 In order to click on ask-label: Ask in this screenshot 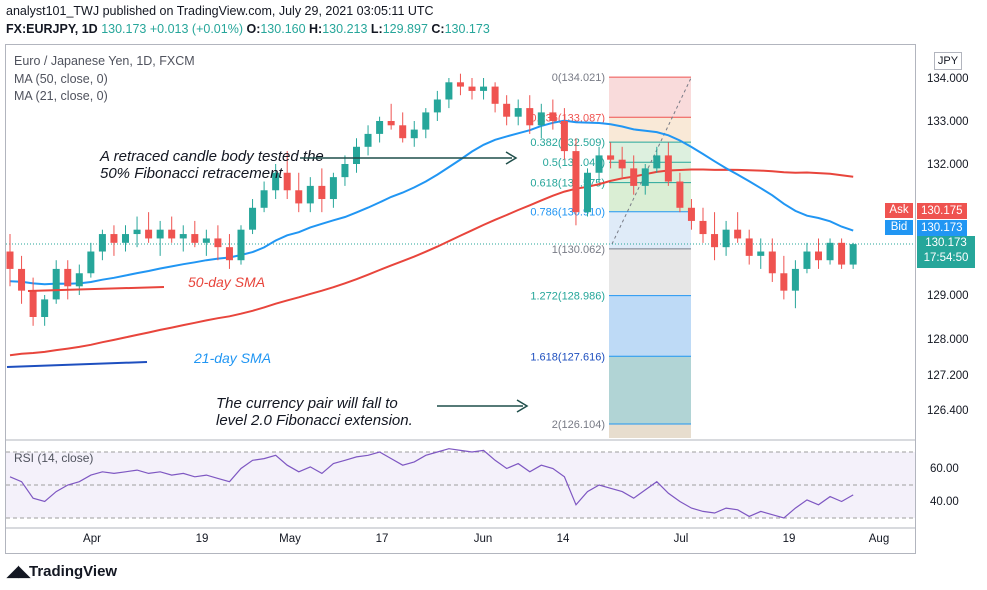, I will do `click(899, 210)`.